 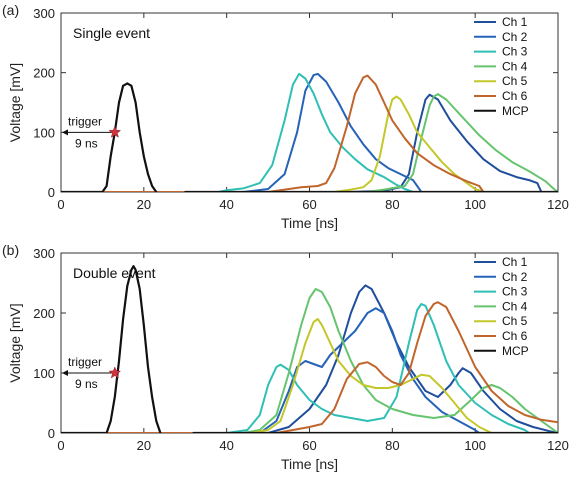 What do you see at coordinates (114, 273) in the screenshot?
I see `event-annotation: Double event` at bounding box center [114, 273].